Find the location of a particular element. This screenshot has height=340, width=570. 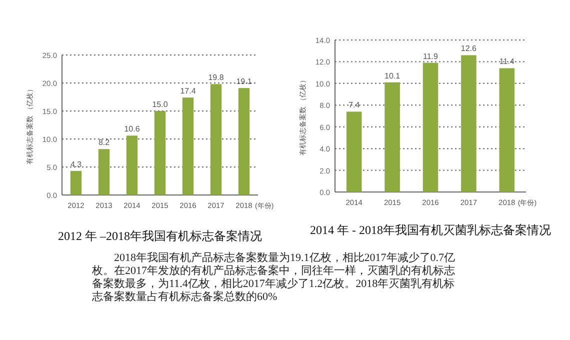

text: 2018年我国有机产品标志备案数量为19.1亿枚，相比2017年减少了0.7亿枚。在2017年发放的有机产品标志备案中，同往年一样，灭菌乳的有机标志备案数最多，为11.4亿枚，相比2017年减少了1.2亿枚。2018年灭菌乳有机标志备案数量占有机标志备案总数的60% is located at coordinates (274, 278).